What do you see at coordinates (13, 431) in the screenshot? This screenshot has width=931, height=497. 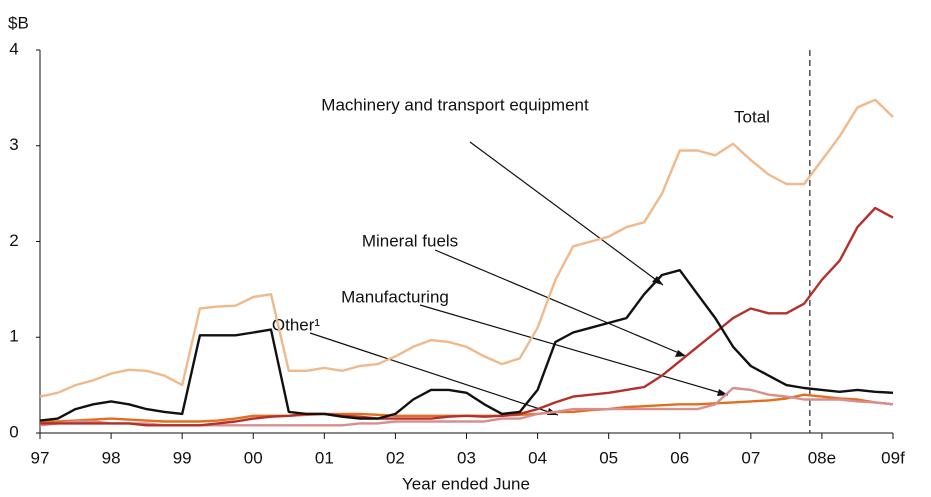 I see `y-tick-label: 0` at bounding box center [13, 431].